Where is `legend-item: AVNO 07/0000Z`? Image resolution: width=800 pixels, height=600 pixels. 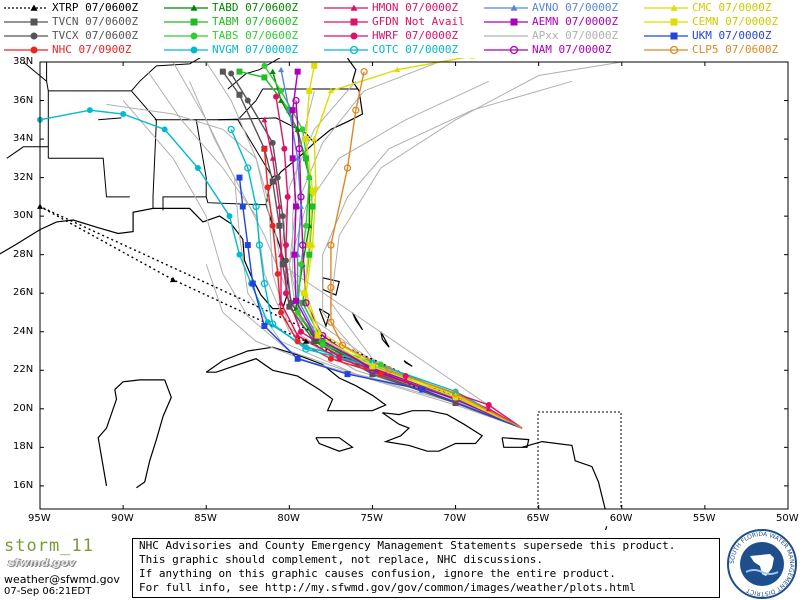 legend-item: AVNO 07/0000Z is located at coordinates (562, 8).